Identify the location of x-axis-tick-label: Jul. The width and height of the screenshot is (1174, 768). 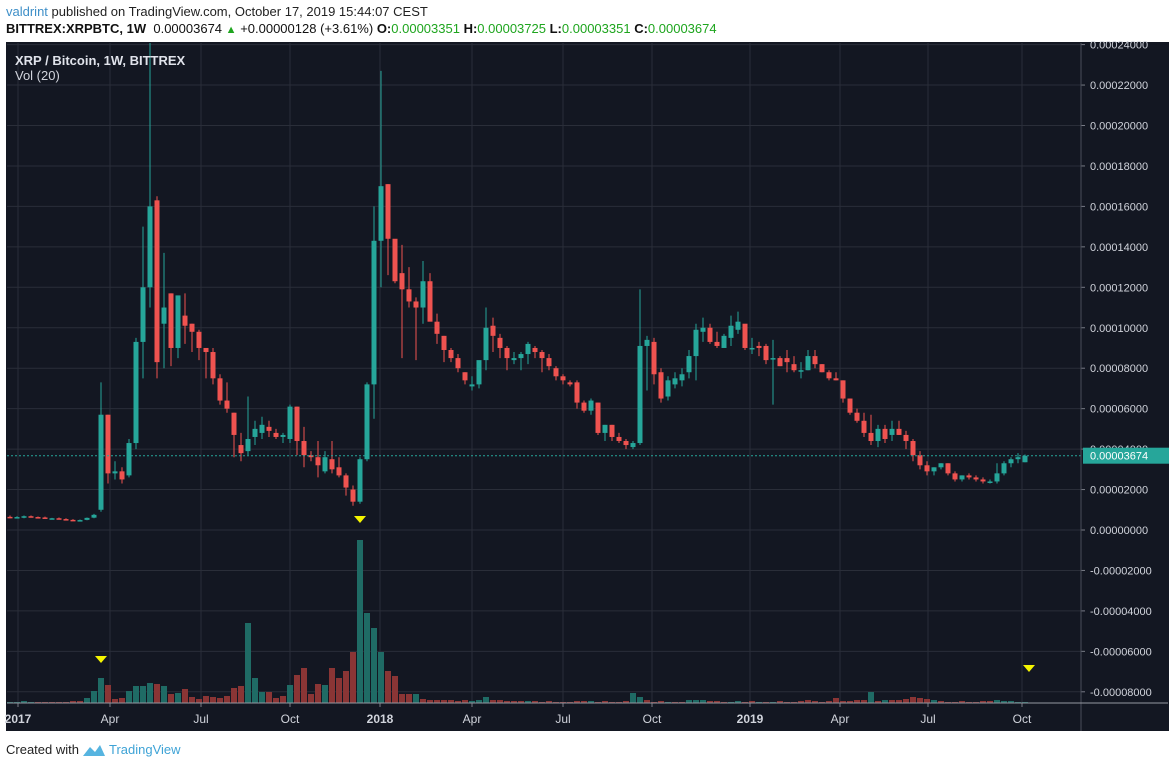
(200, 719).